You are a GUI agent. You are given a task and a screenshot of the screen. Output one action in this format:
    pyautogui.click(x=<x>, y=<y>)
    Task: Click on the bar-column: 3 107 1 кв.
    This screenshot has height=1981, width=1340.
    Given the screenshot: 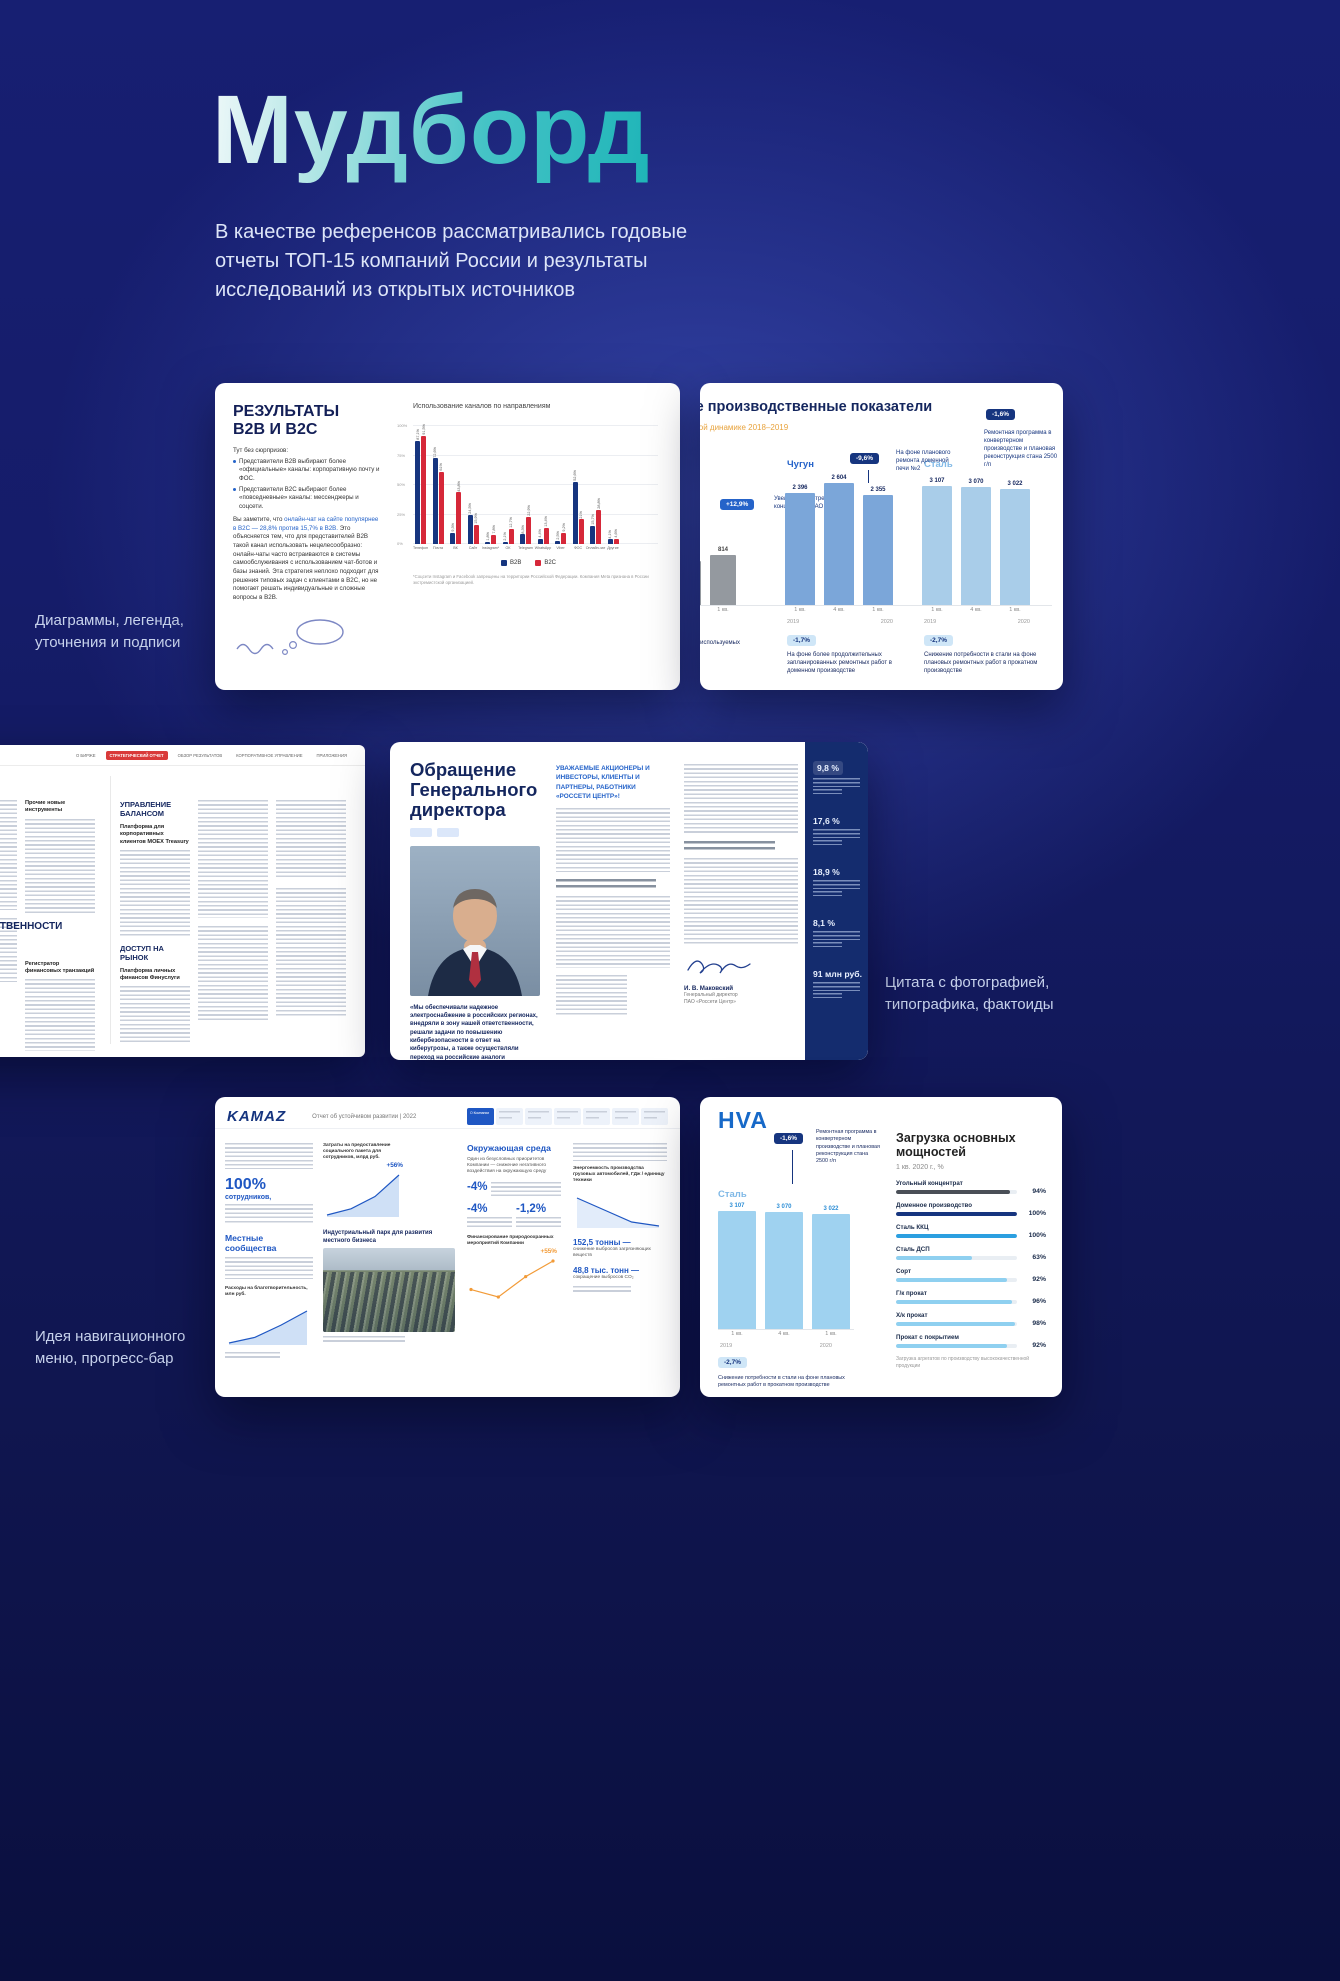 What is the action you would take?
    pyautogui.click(x=737, y=1268)
    